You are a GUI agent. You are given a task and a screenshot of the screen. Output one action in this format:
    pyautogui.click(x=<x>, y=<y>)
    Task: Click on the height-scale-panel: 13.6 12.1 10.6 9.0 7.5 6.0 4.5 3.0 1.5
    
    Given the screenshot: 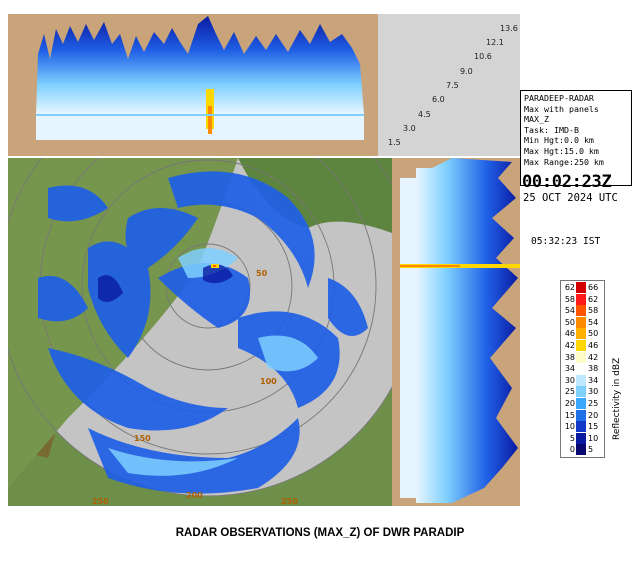 What is the action you would take?
    pyautogui.click(x=449, y=85)
    